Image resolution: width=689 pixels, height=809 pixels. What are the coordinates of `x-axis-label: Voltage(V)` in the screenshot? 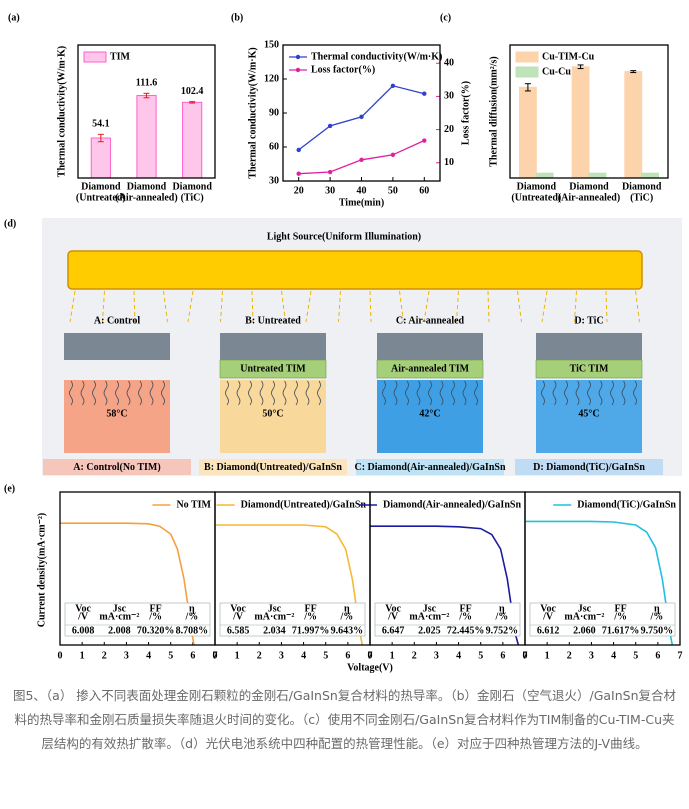 It's located at (370, 667).